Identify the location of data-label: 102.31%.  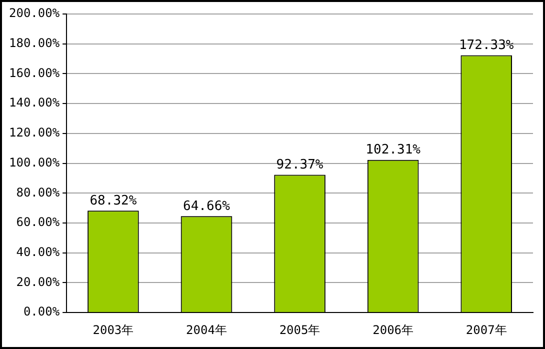
(393, 150).